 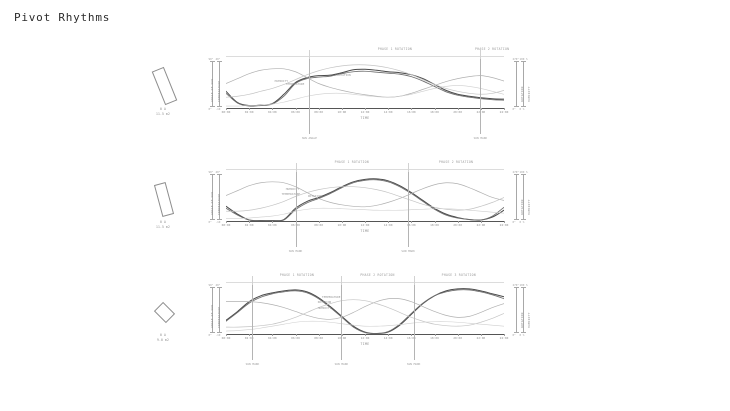 What do you see at coordinates (163, 100) in the screenshot?
I see `pivot-figure: 0 A 11.5 m2` at bounding box center [163, 100].